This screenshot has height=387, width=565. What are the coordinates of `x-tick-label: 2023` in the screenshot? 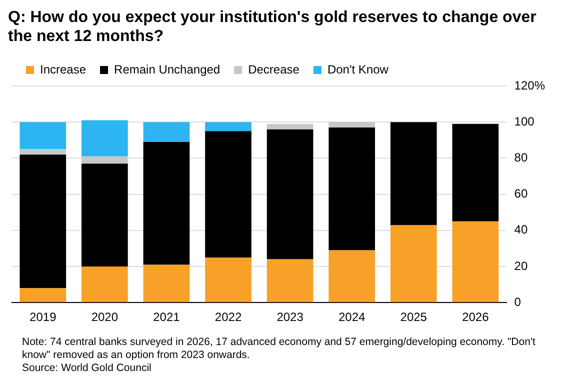 It's located at (290, 317).